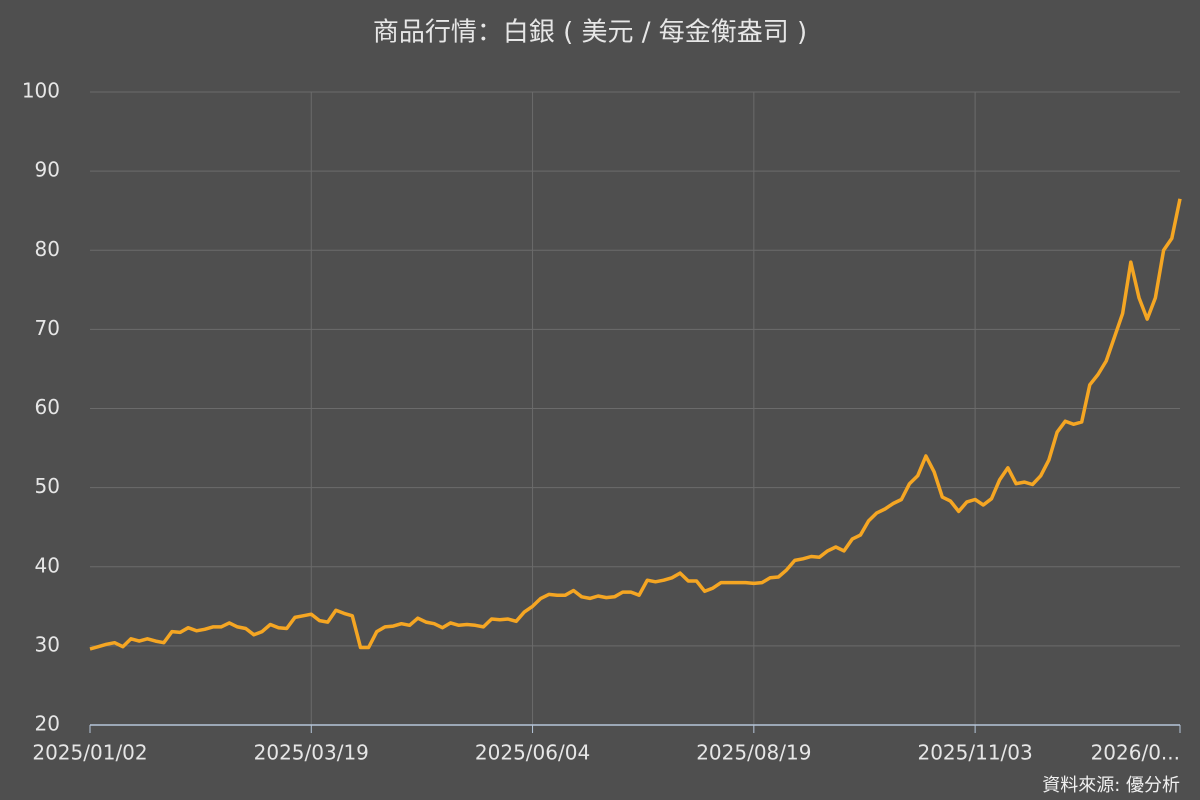  What do you see at coordinates (311, 753) in the screenshot?
I see `x-tick-label: 2025/03/19` at bounding box center [311, 753].